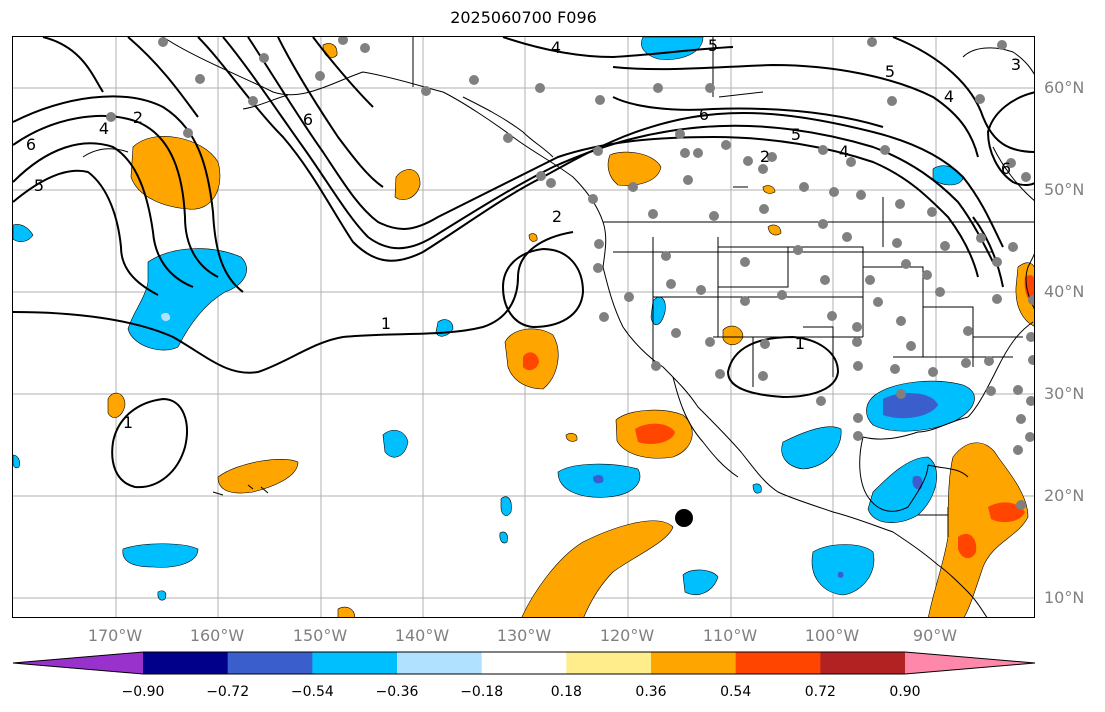  Describe the element at coordinates (684, 518) in the screenshot. I see `storm-center-marker` at that location.